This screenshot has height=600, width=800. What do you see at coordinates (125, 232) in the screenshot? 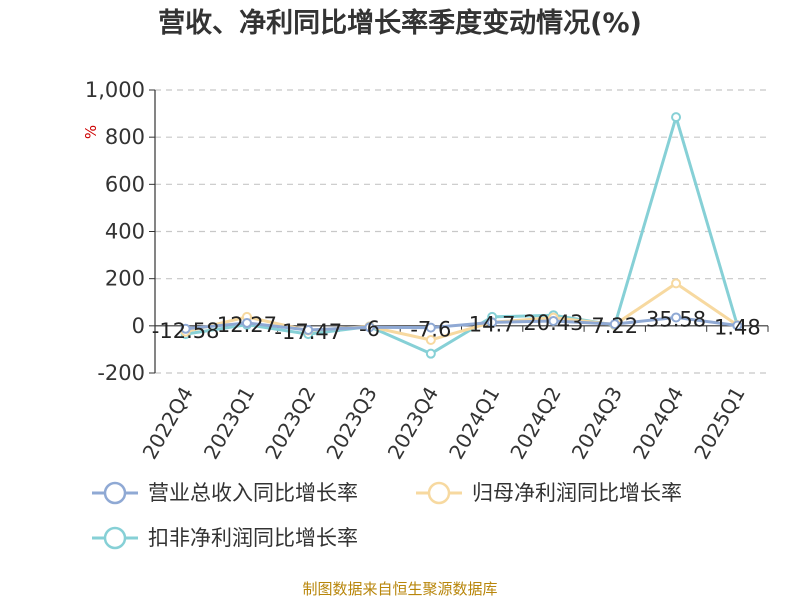
I see `y-tick-label: 400` at bounding box center [125, 232].